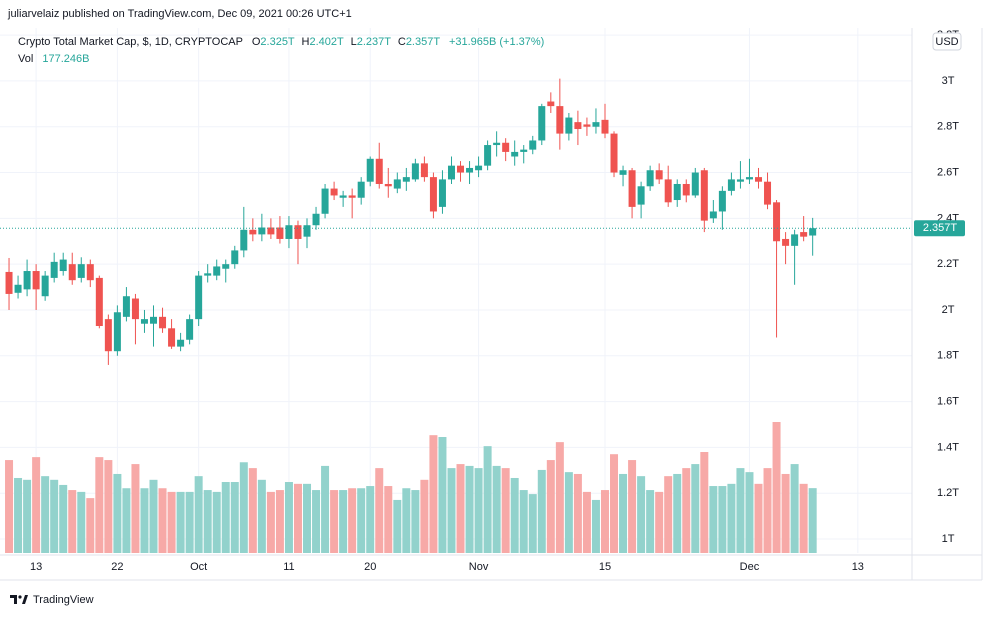  I want to click on y-tick-label: 1.4T, so click(948, 447).